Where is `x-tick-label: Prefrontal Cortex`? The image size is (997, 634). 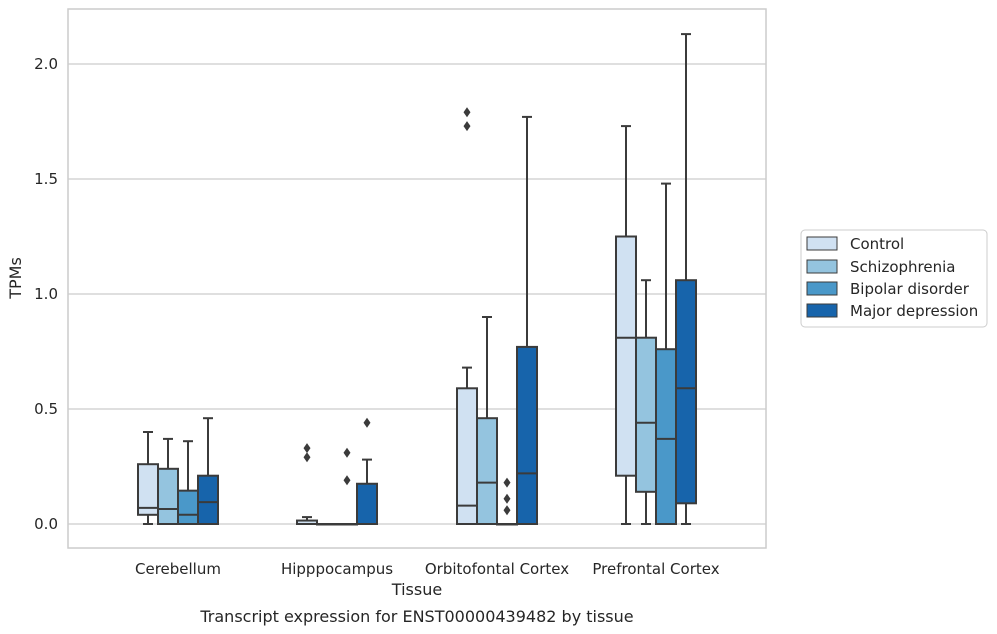
x-tick-label: Prefrontal Cortex is located at coordinates (655, 569).